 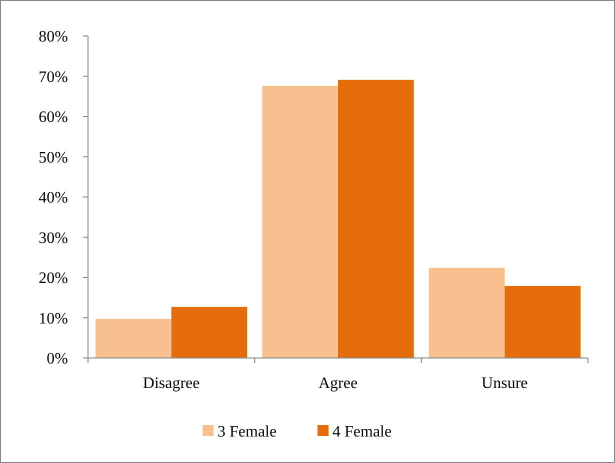 I want to click on y-tick-label: 10%, so click(x=53, y=319).